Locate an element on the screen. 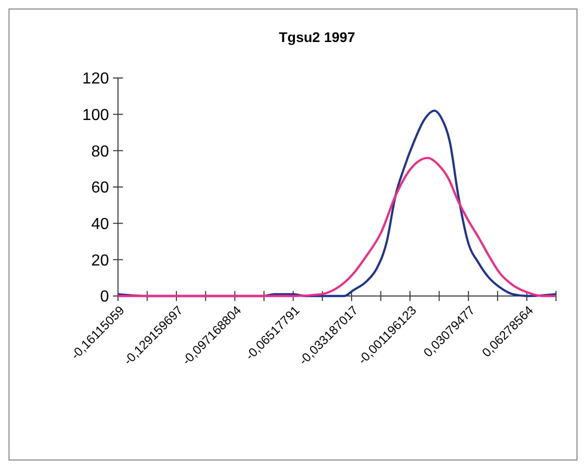  y-tick-label: 60 is located at coordinates (100, 188).